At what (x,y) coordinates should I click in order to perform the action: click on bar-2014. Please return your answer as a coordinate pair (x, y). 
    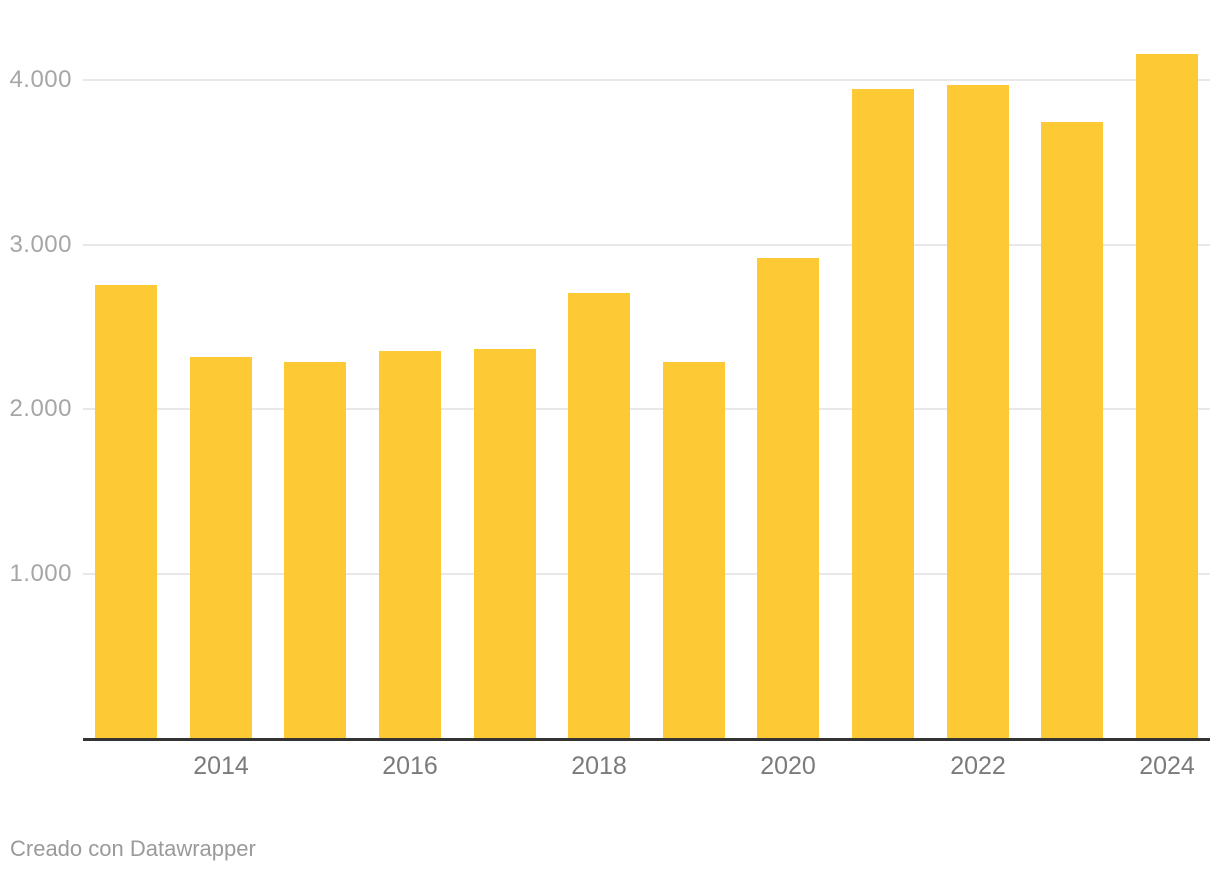
    Looking at the image, I should click on (221, 547).